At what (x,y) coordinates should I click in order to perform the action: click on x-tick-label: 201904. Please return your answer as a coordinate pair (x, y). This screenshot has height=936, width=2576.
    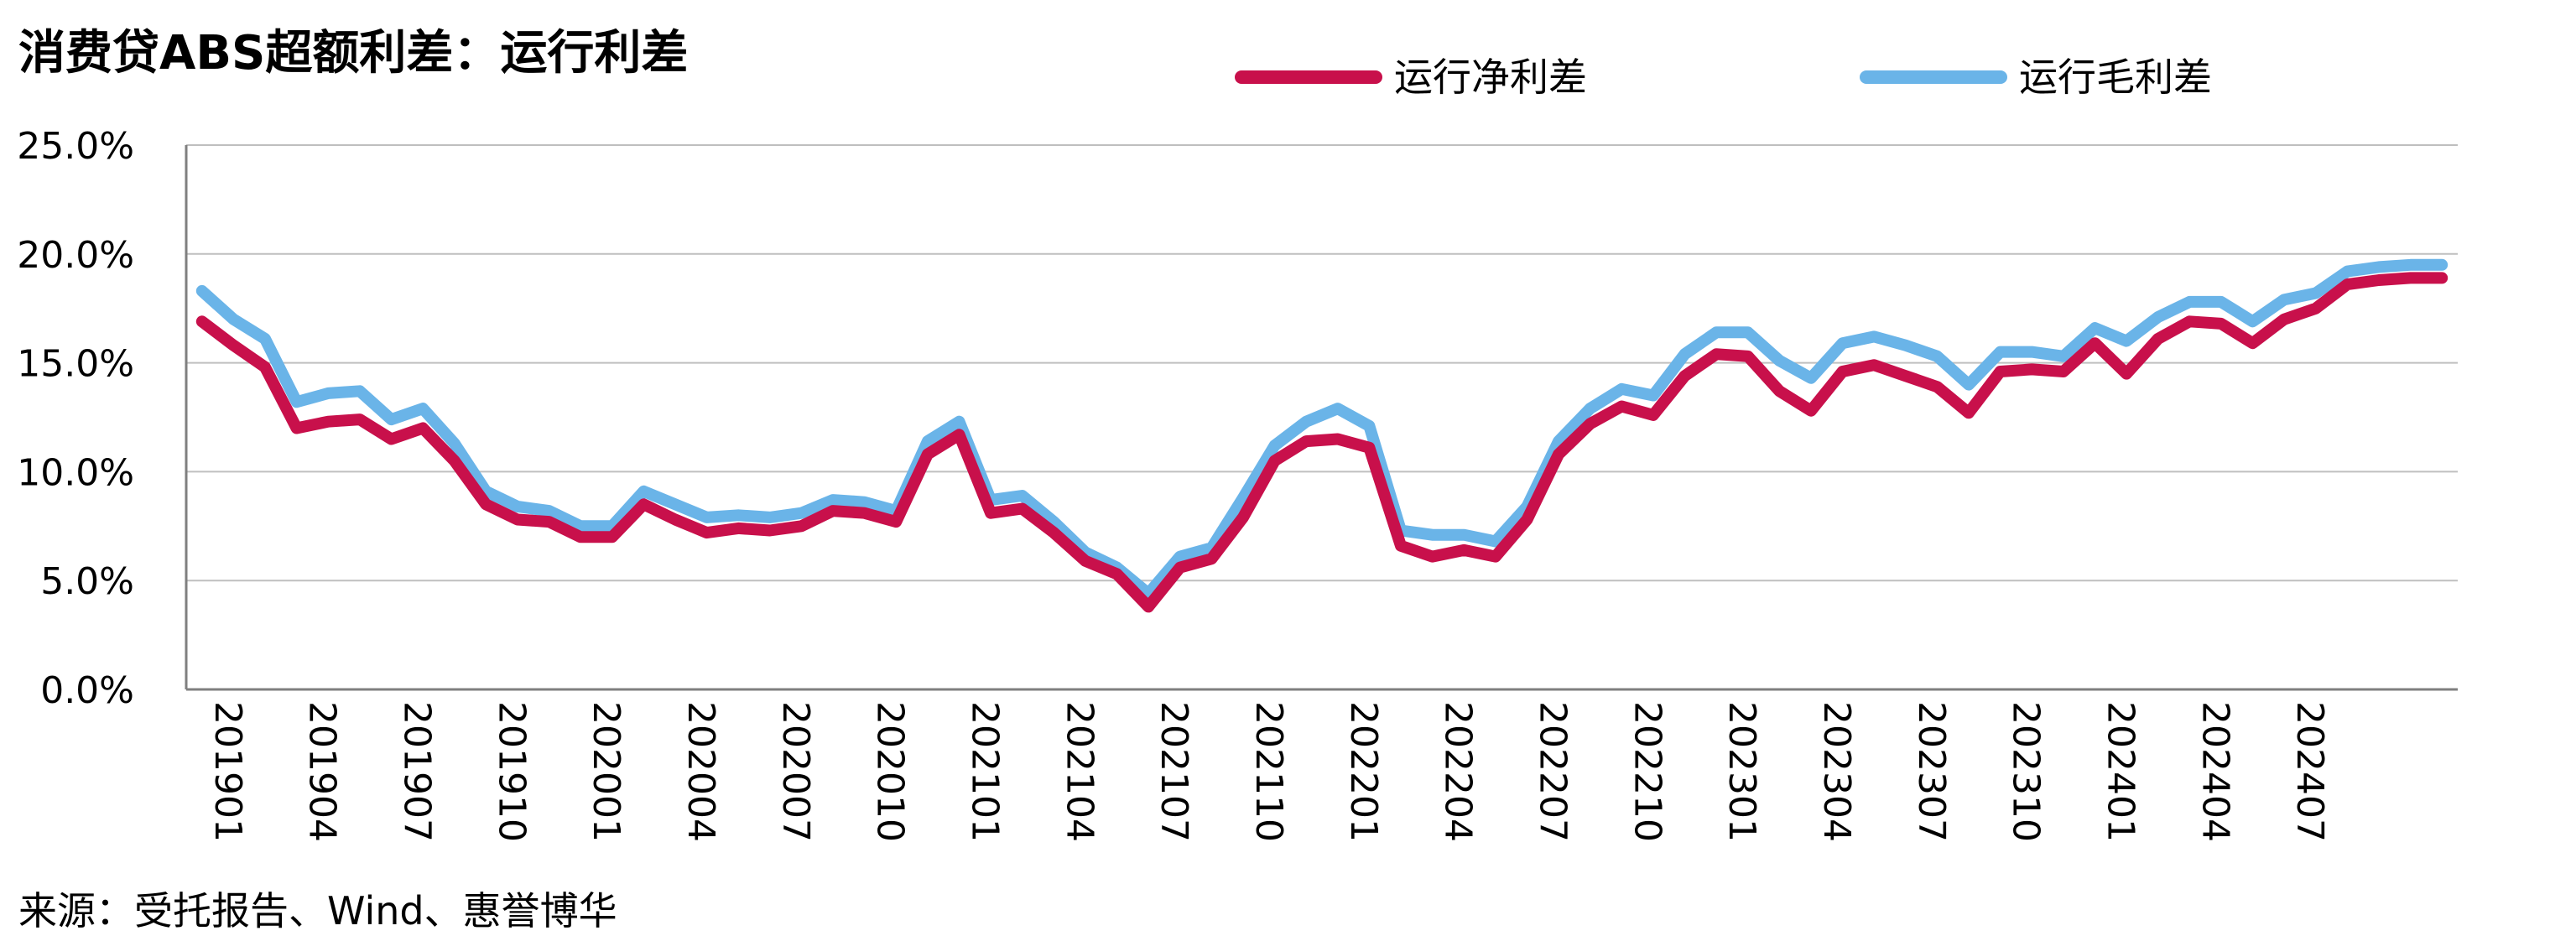
    Looking at the image, I should click on (322, 771).